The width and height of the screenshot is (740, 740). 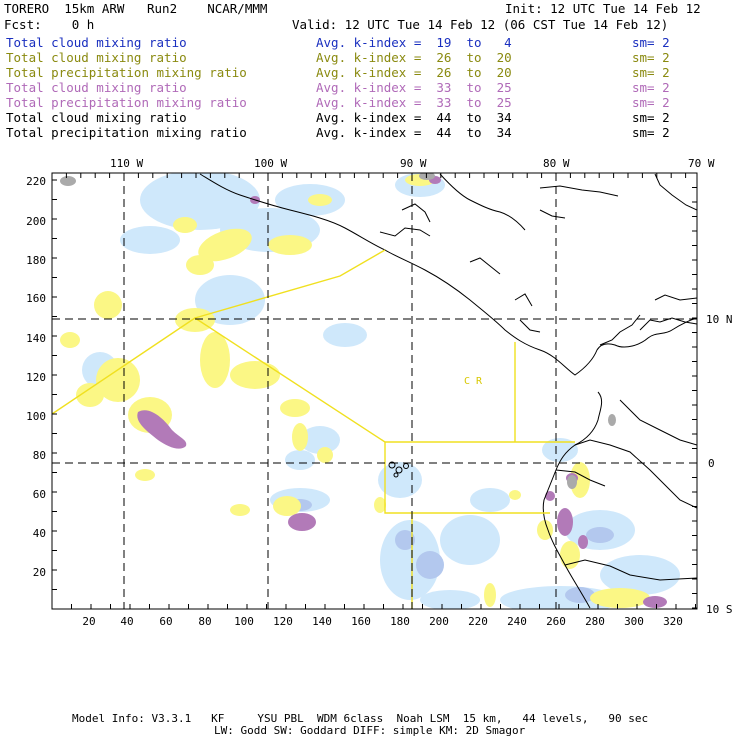 I want to click on region-label: C R, so click(x=473, y=381).